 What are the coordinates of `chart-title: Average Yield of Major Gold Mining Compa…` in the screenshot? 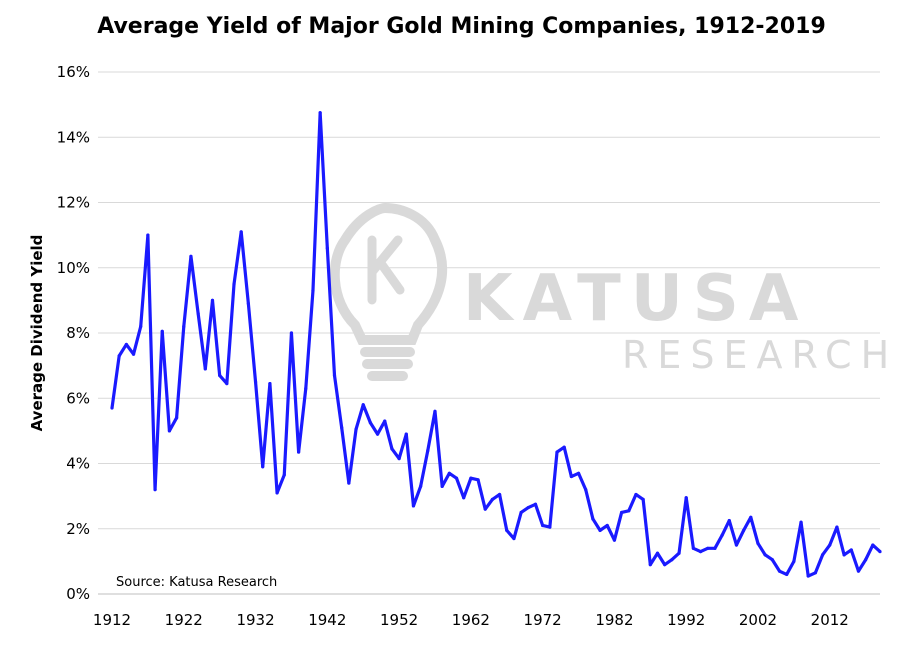 It's located at (461, 26).